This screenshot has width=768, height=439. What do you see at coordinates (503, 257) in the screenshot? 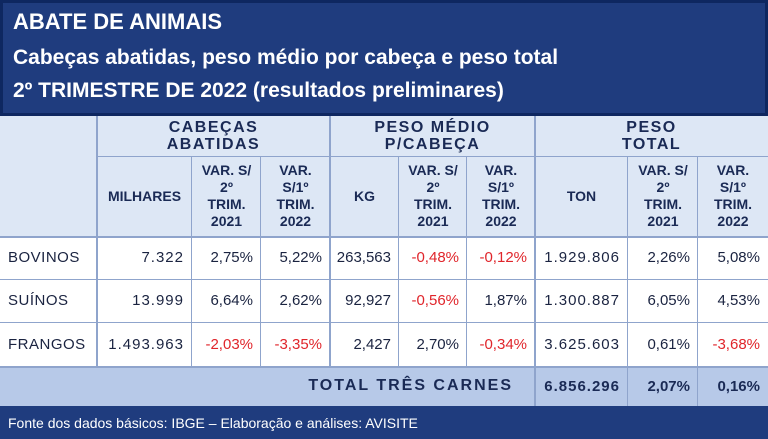
I see `cell-var: -0,12%` at bounding box center [503, 257].